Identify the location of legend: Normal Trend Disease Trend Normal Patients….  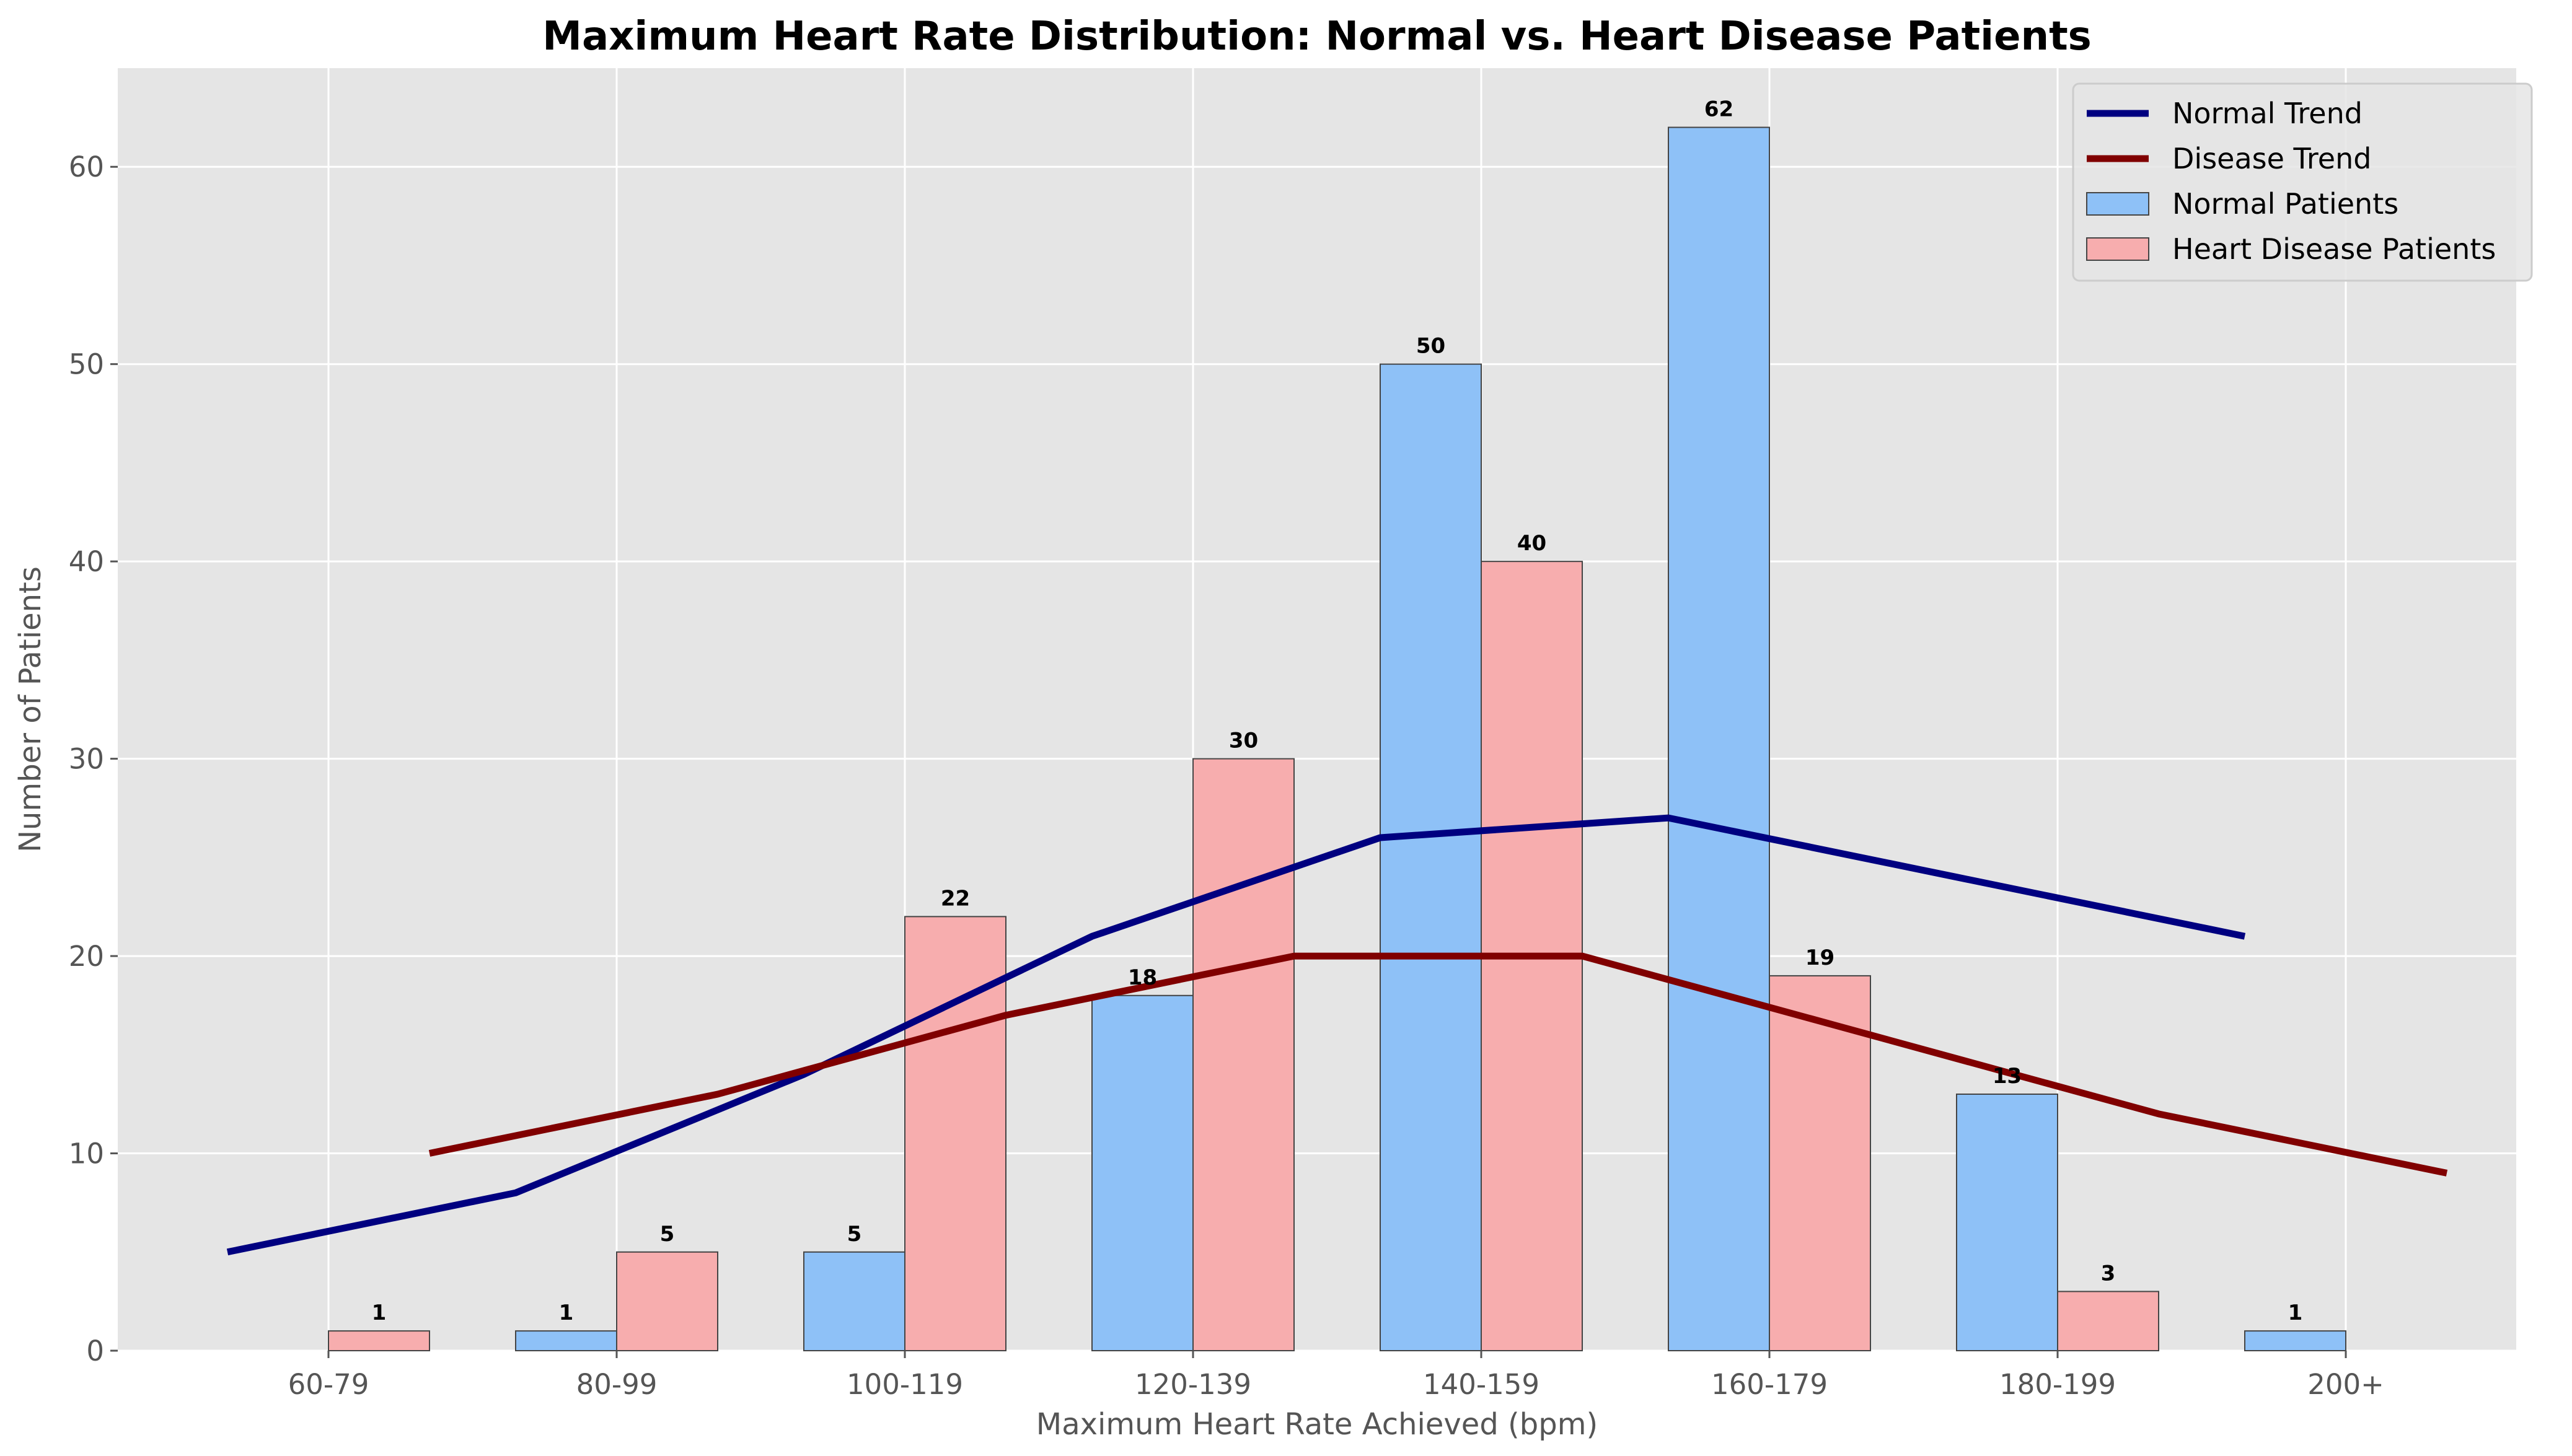
(2302, 182).